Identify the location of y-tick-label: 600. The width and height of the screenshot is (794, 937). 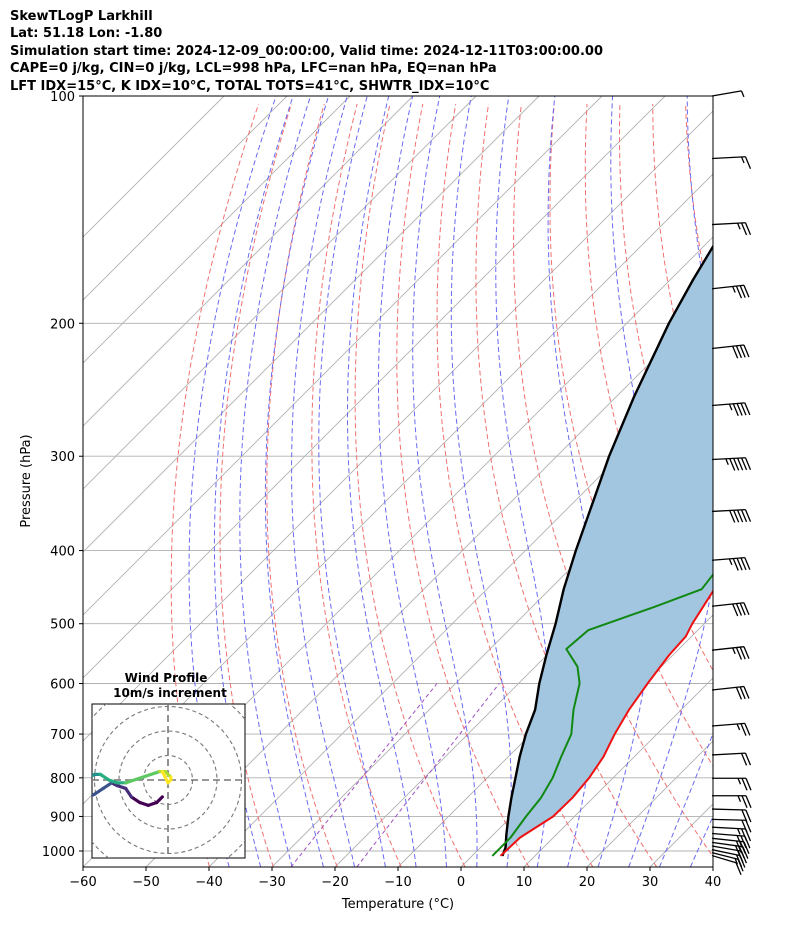
(62, 685).